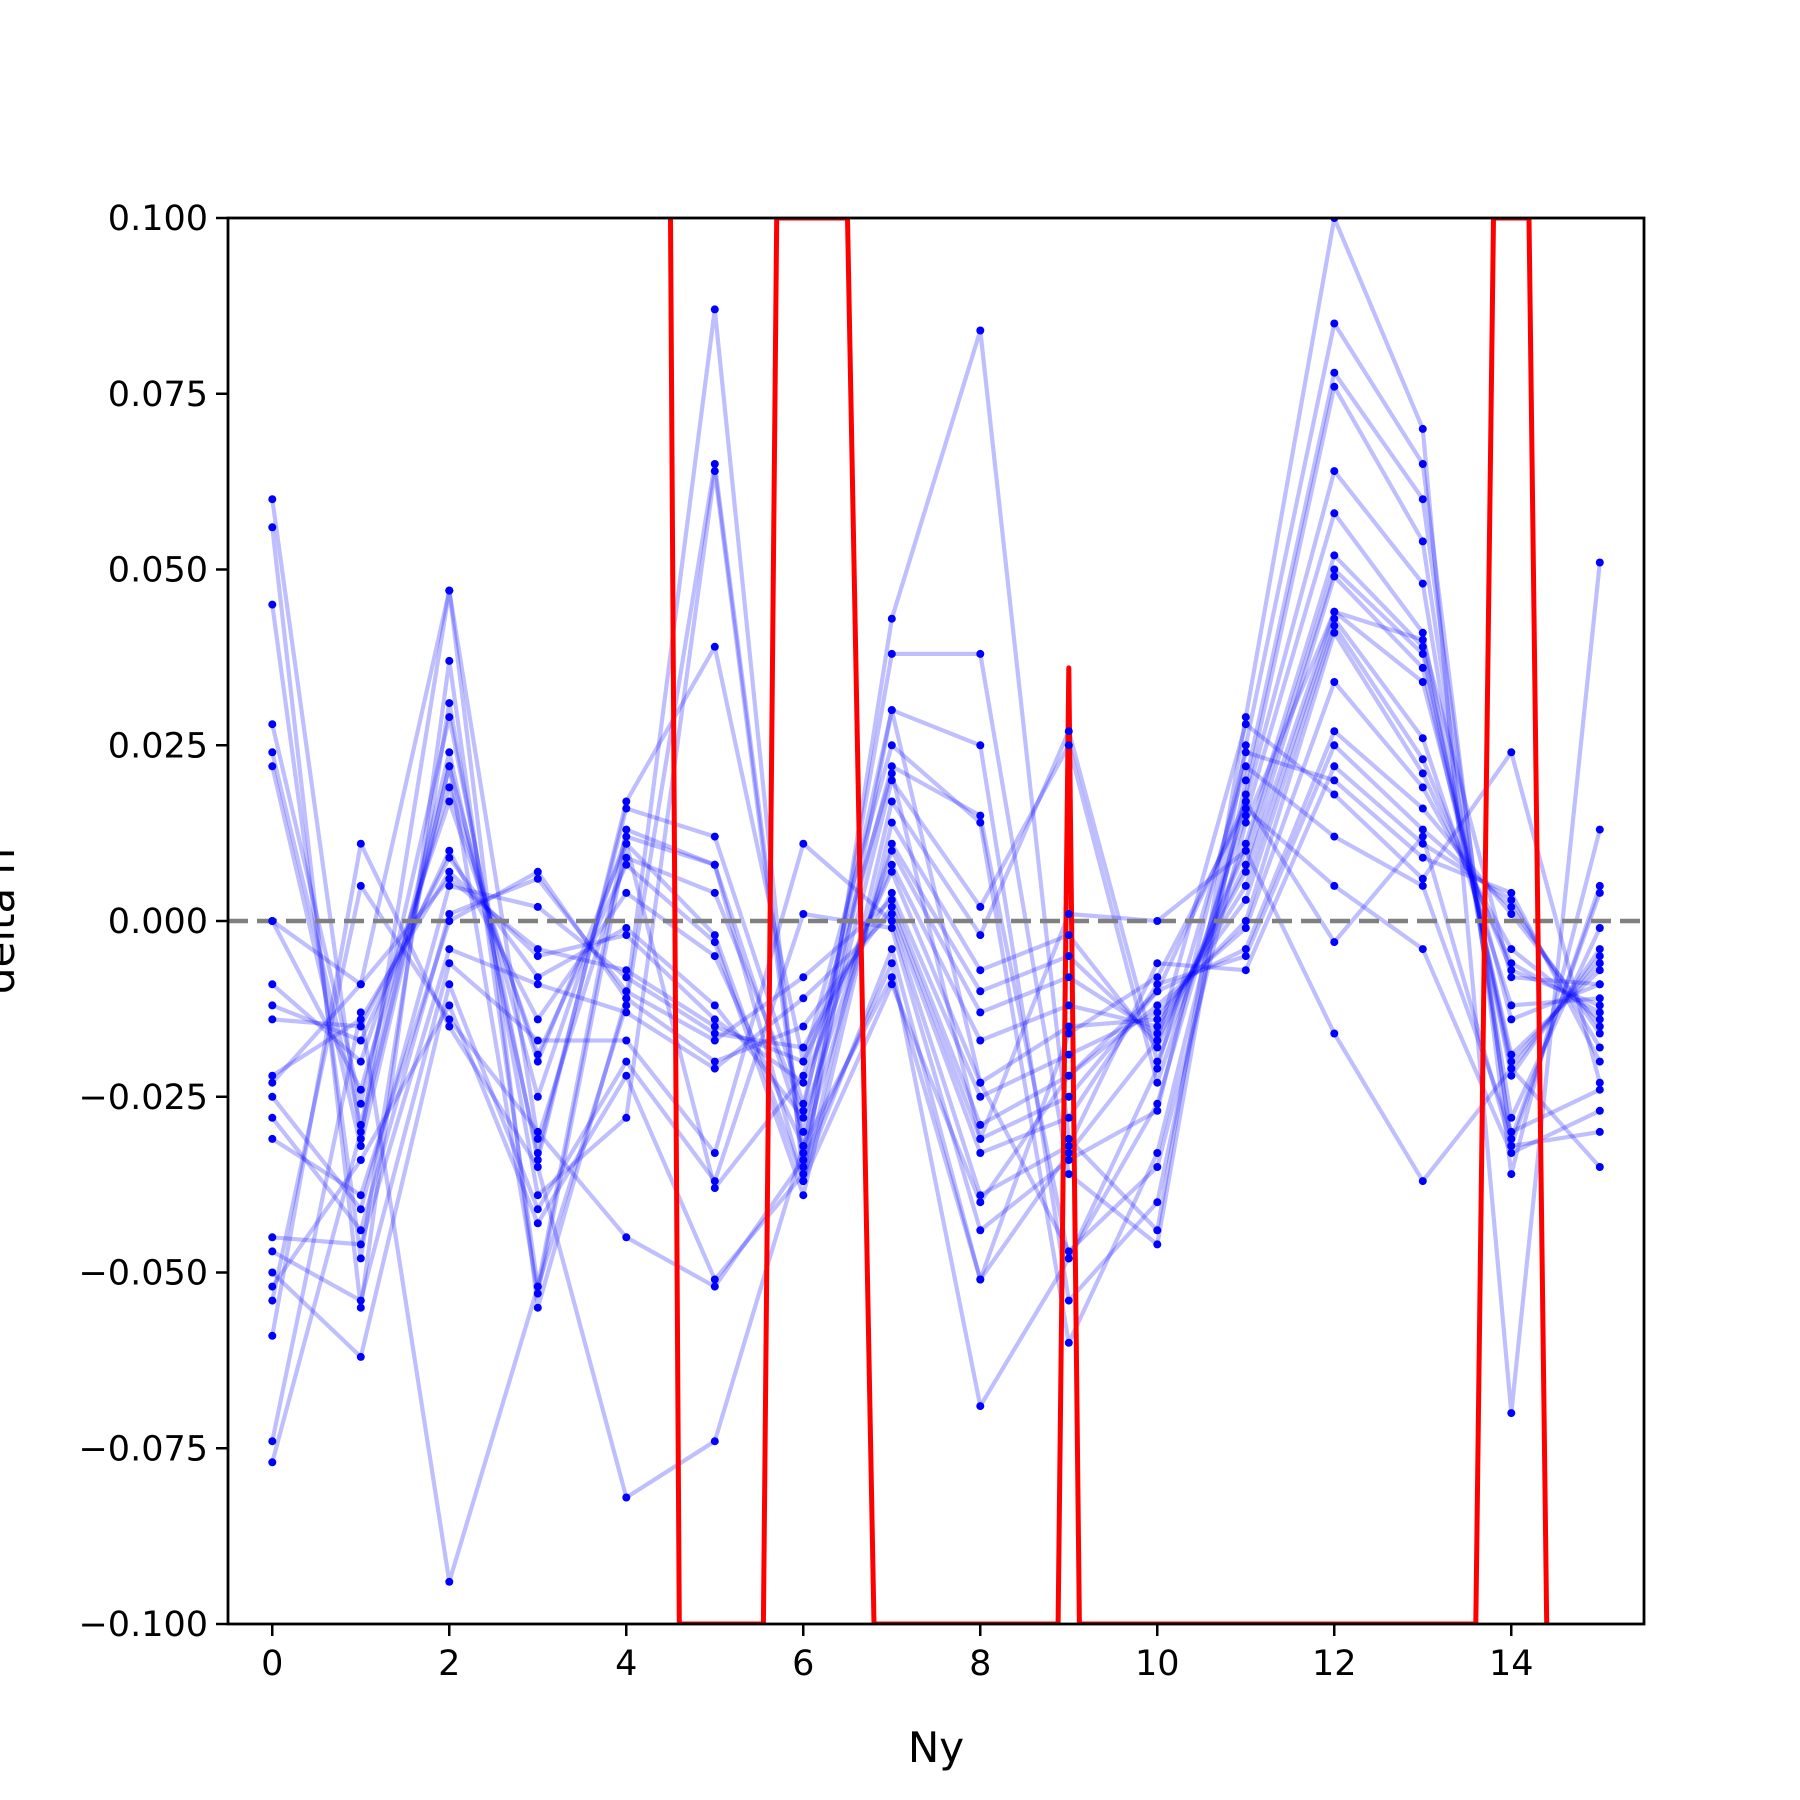  I want to click on y-tick-label: −0.100, so click(143, 1625).